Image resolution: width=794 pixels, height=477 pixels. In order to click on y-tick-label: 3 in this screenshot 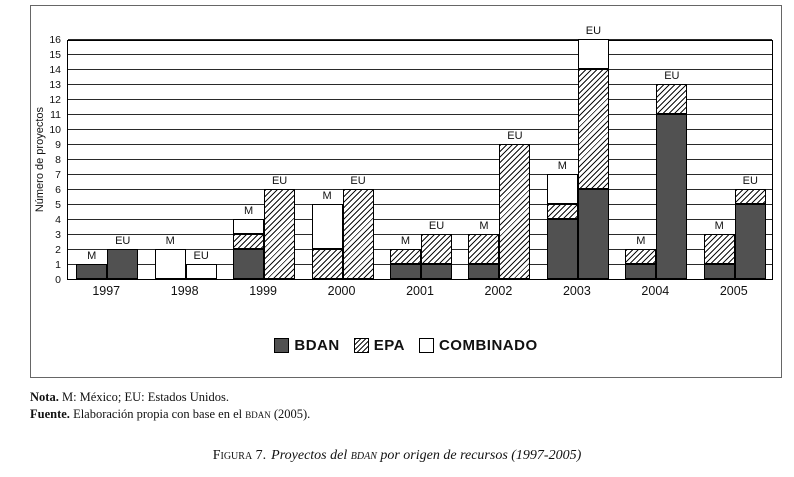, I will do `click(58, 235)`.